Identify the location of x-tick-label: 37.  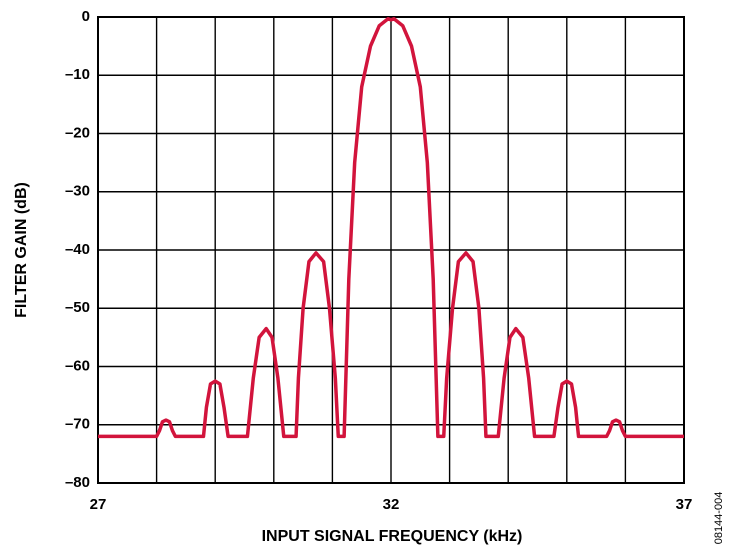
(684, 504).